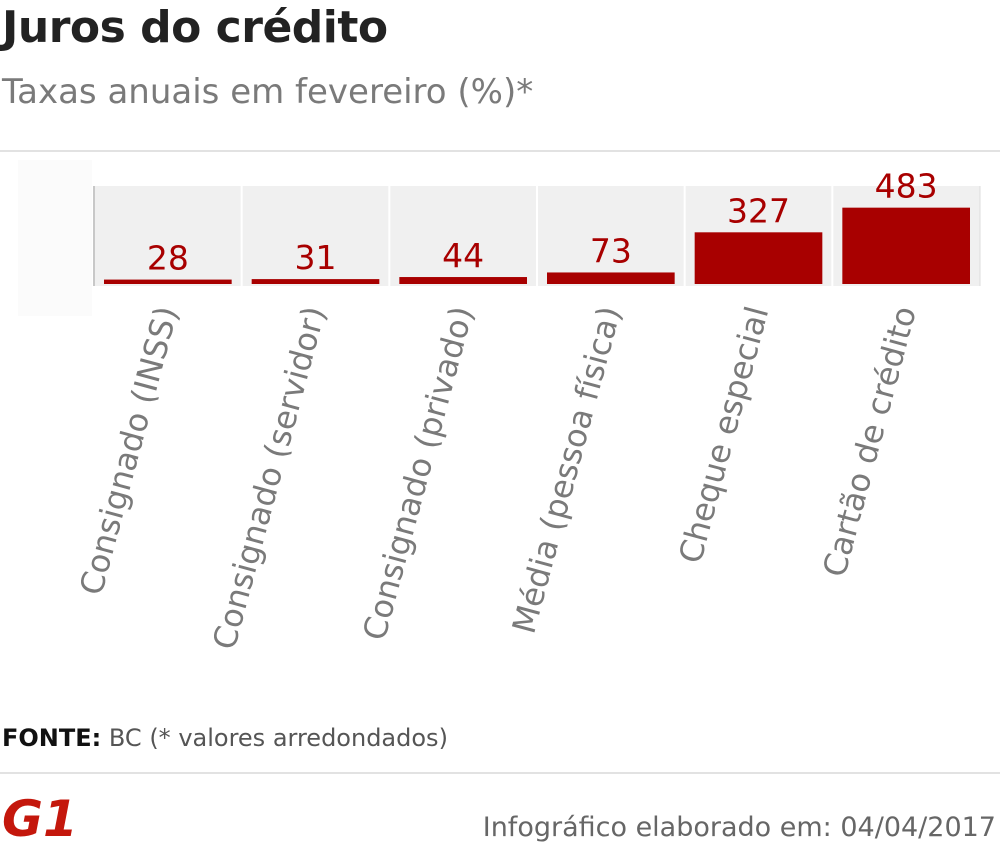 The width and height of the screenshot is (1000, 848). I want to click on plot-left-padding, so click(55, 238).